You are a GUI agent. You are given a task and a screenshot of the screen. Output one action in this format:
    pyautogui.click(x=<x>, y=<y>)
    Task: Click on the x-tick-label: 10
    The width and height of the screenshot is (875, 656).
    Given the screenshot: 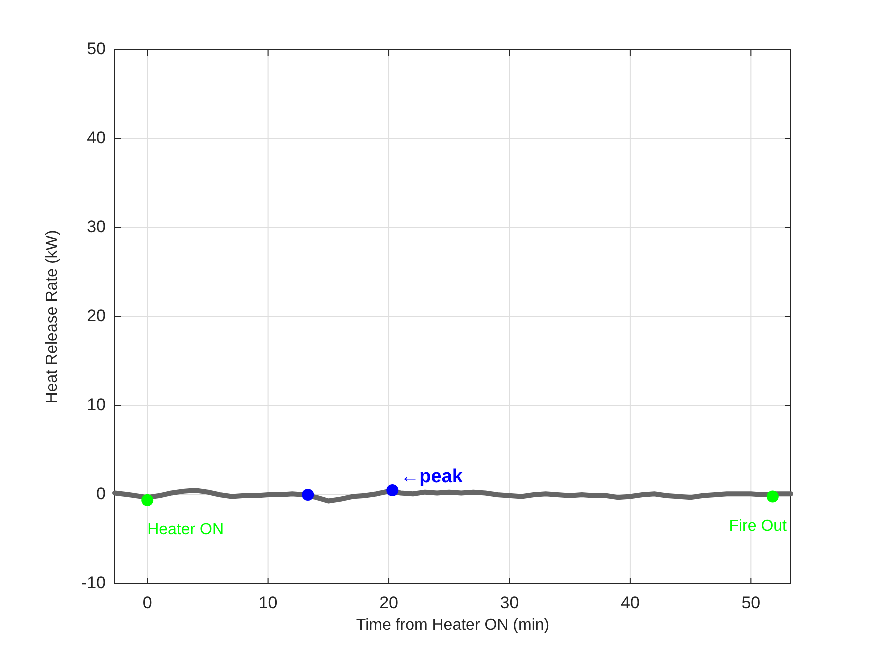 What is the action you would take?
    pyautogui.click(x=268, y=602)
    